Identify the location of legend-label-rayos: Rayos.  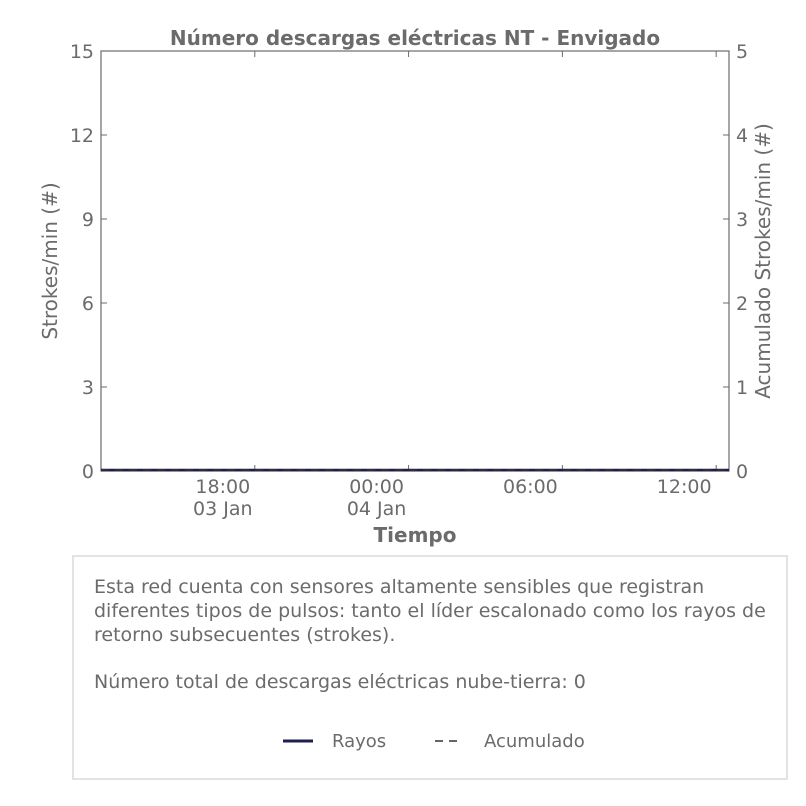
(359, 741).